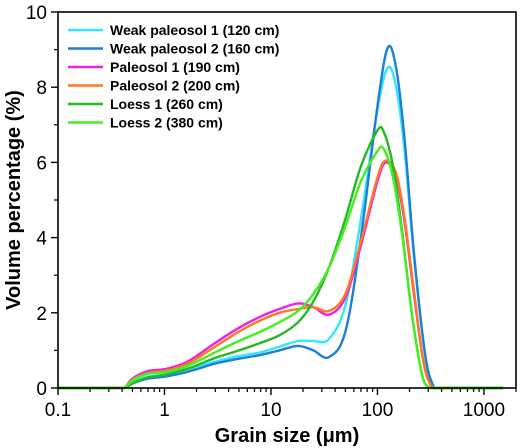 This screenshot has height=448, width=526. What do you see at coordinates (194, 49) in the screenshot?
I see `legend-label-2: Weak paleosol 2 (160 cm)` at bounding box center [194, 49].